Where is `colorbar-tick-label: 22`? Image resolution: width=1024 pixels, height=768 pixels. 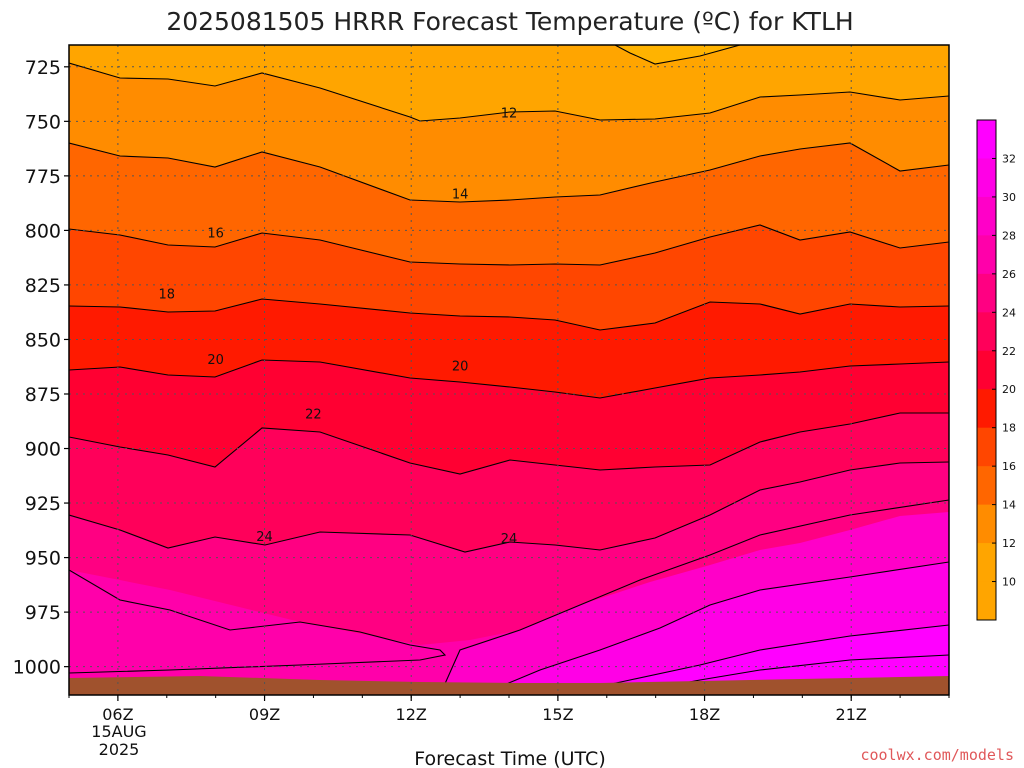 colorbar-tick-label: 22 is located at coordinates (1009, 351).